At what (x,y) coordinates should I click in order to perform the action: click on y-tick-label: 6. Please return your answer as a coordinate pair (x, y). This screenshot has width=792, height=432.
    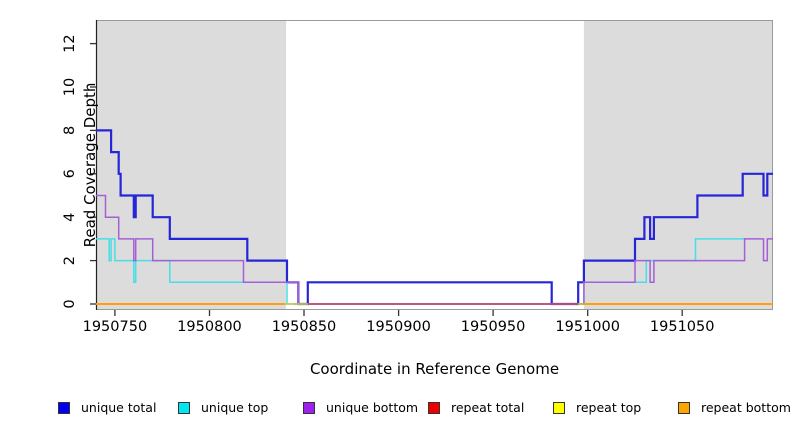
    Looking at the image, I should click on (70, 173).